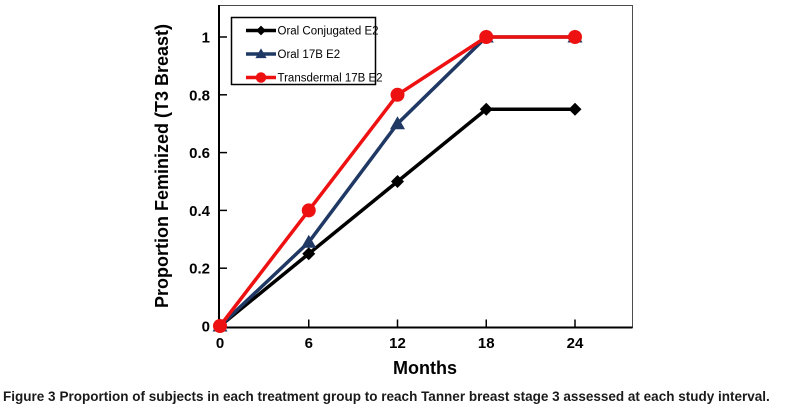 The width and height of the screenshot is (795, 414). What do you see at coordinates (200, 211) in the screenshot?
I see `y-tick-label: 0.4` at bounding box center [200, 211].